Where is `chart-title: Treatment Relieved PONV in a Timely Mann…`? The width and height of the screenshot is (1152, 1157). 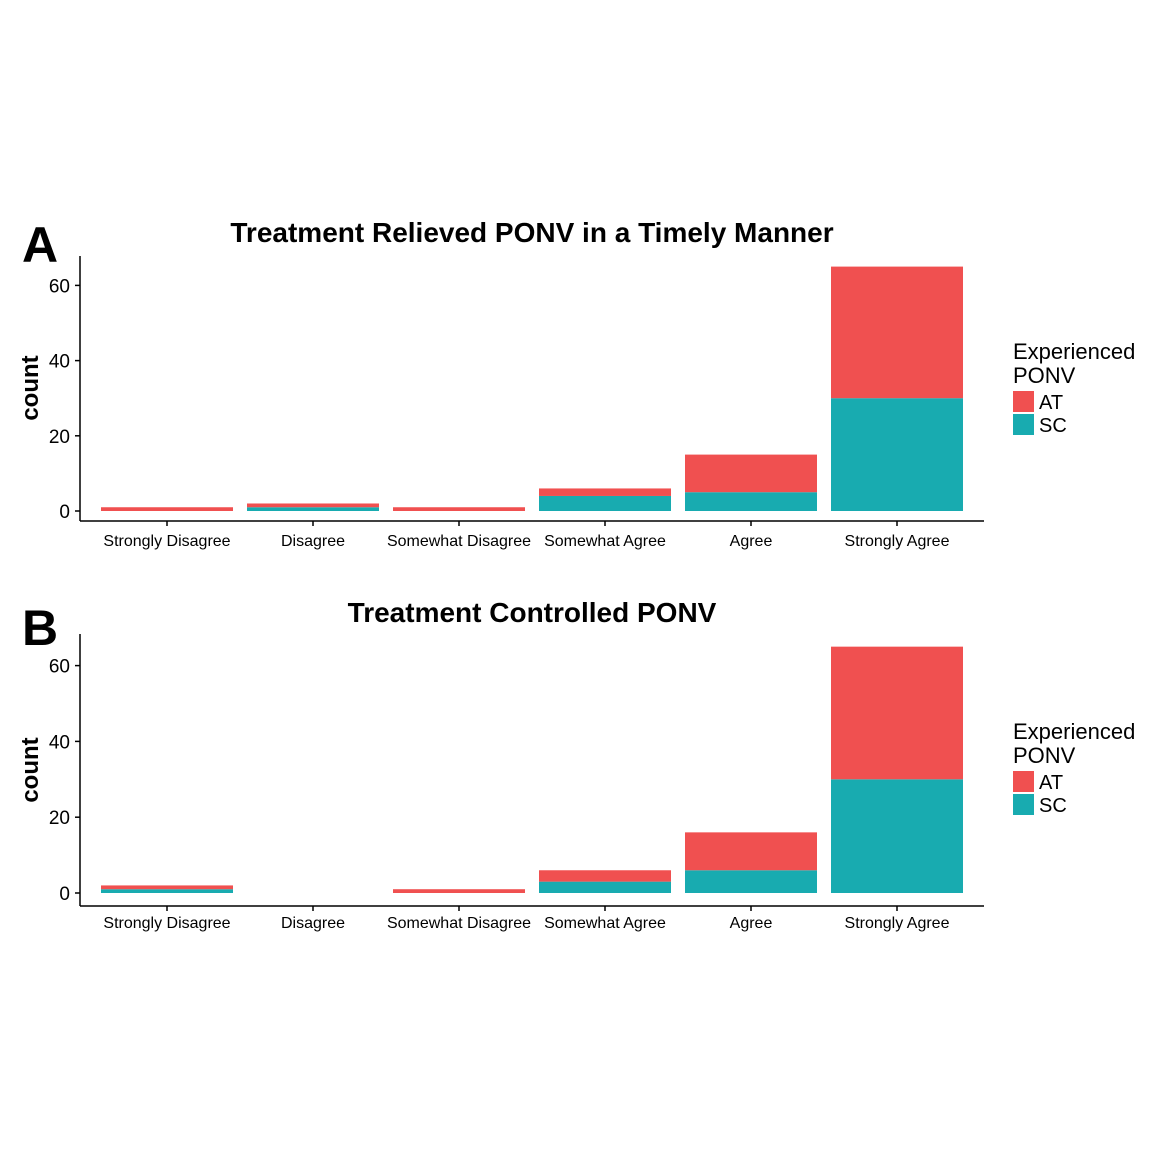 chart-title: Treatment Relieved PONV in a Timely Mann… is located at coordinates (531, 232).